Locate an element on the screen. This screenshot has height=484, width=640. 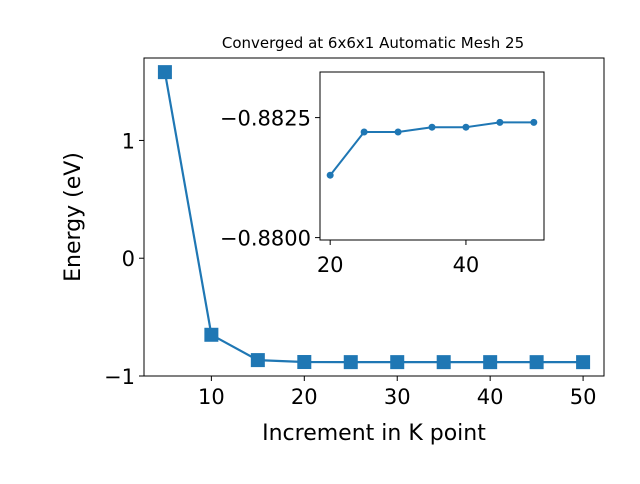
main-x-axis: 10 20 30 40 50 is located at coordinates (397, 392).